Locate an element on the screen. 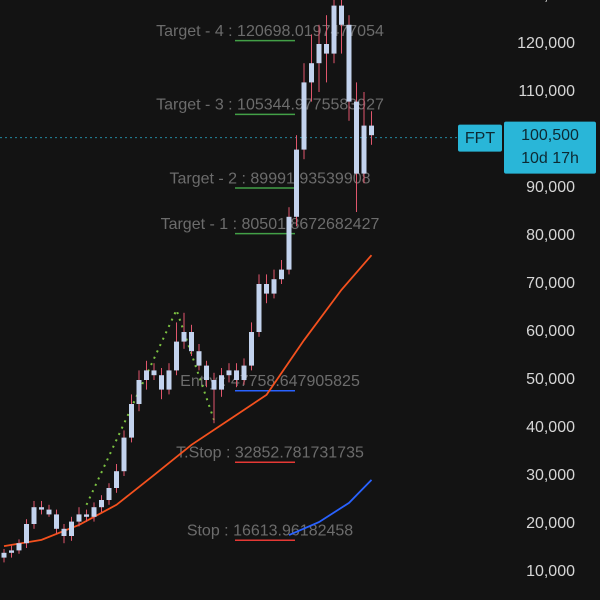  y-tick-label: 40,000 is located at coordinates (550, 427).